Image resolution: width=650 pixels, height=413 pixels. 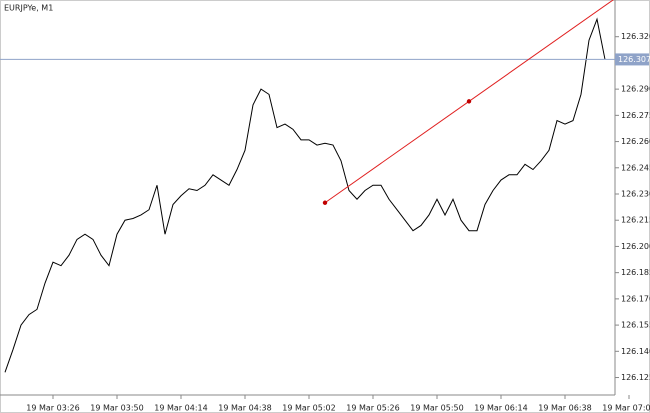 What do you see at coordinates (635, 351) in the screenshot?
I see `y-tick-label: 126.140` at bounding box center [635, 351].